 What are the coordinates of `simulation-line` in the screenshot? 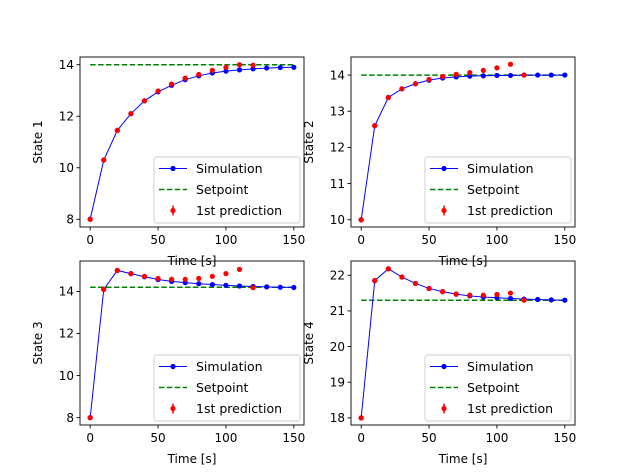 It's located at (462, 343).